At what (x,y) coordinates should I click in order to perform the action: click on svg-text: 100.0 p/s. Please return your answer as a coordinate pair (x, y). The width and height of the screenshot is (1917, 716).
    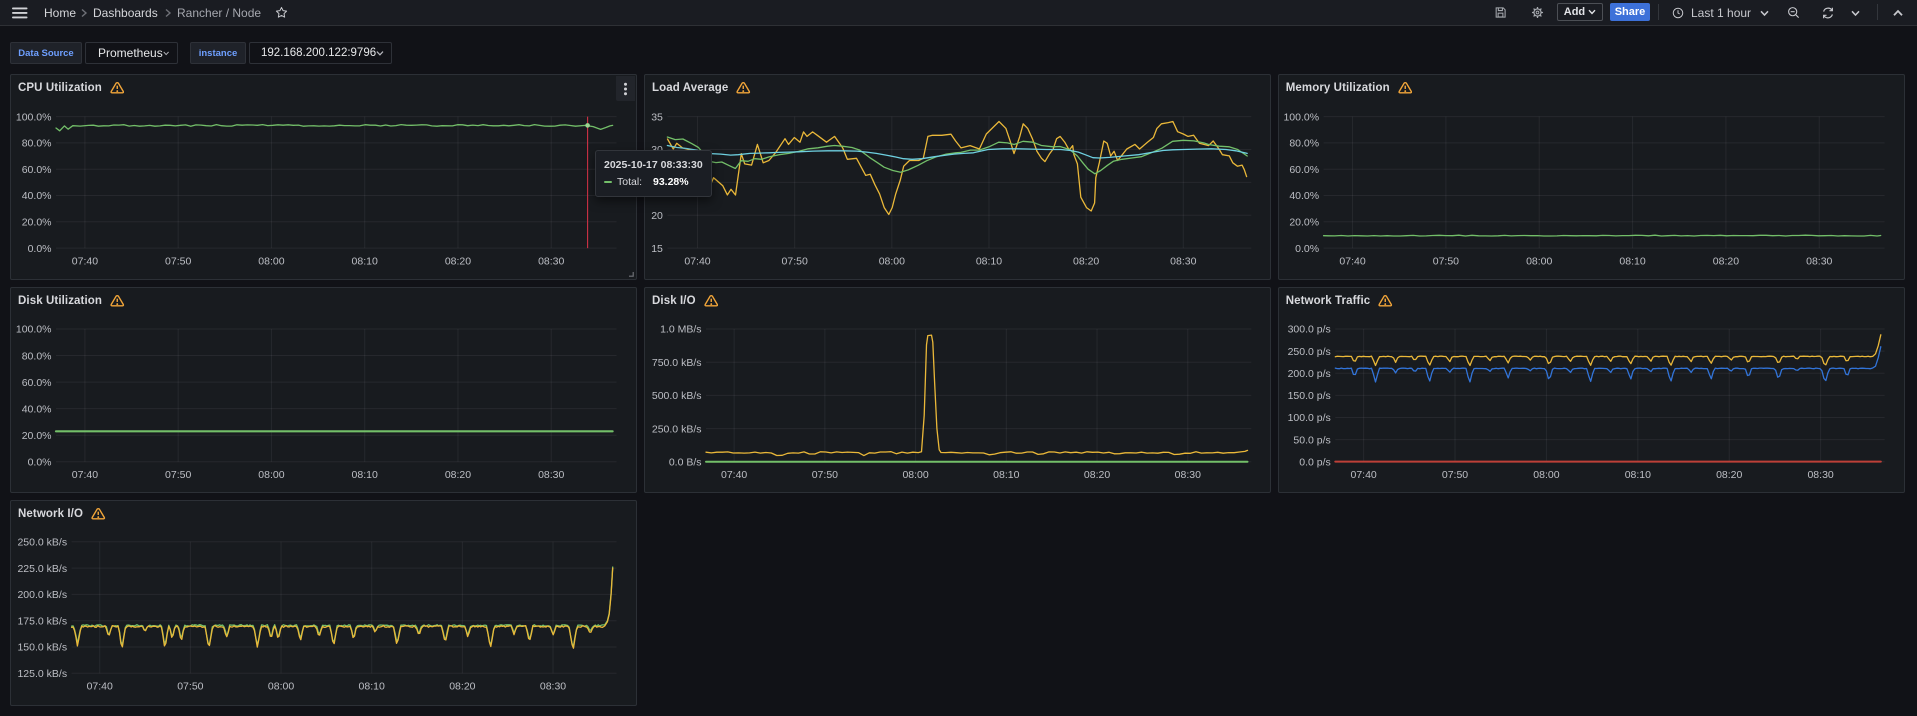
    Looking at the image, I should click on (1308, 418).